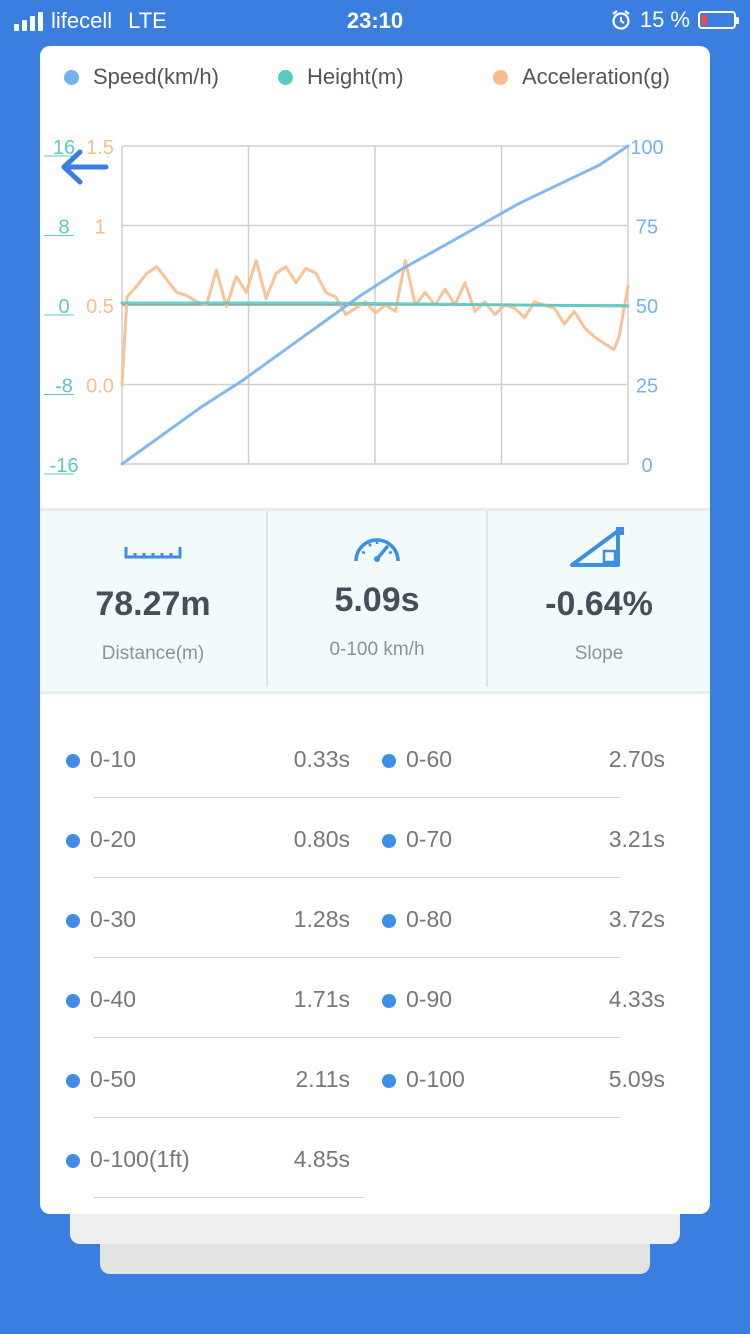 The width and height of the screenshot is (750, 1334). What do you see at coordinates (64, 466) in the screenshot?
I see `height-axis-tick: -16` at bounding box center [64, 466].